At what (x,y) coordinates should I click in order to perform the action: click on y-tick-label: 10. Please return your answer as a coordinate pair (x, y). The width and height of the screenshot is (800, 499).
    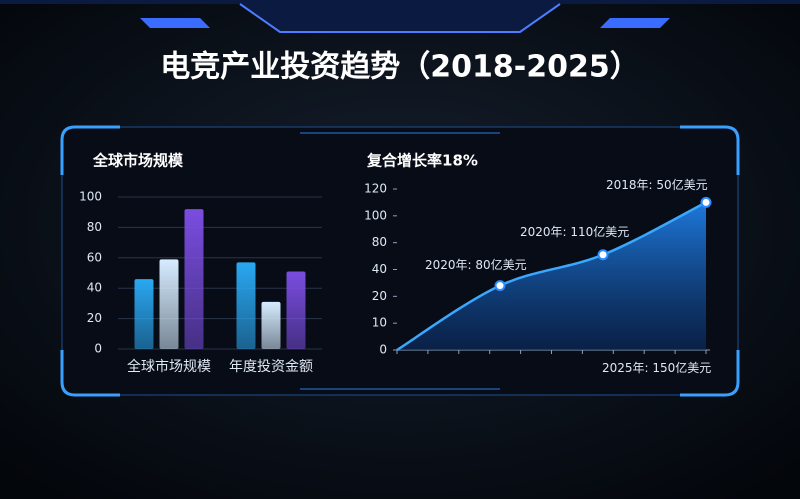
    Looking at the image, I should click on (379, 323).